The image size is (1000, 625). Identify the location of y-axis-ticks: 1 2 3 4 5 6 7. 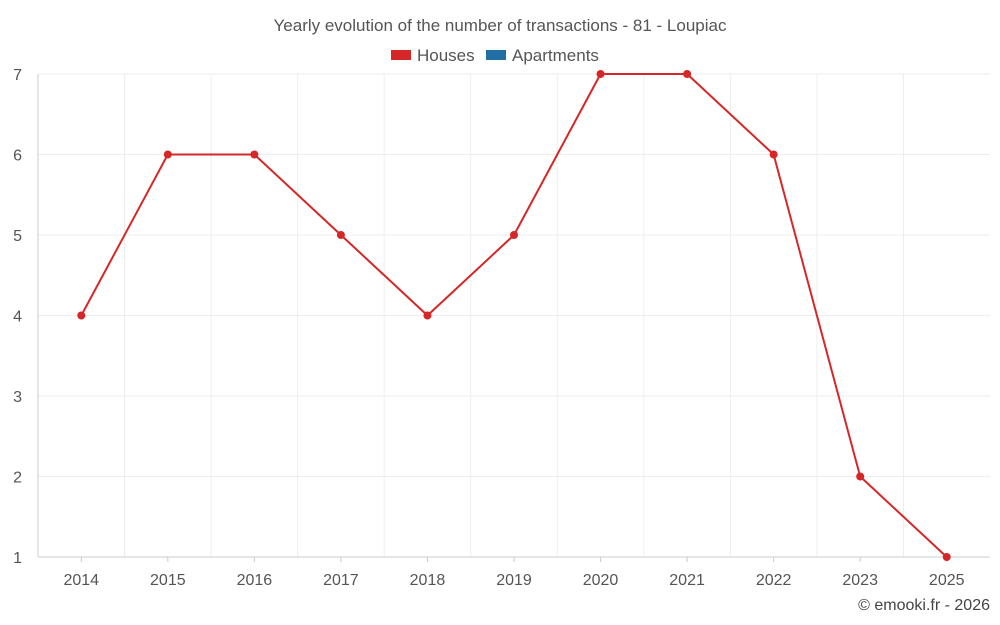
(17, 317).